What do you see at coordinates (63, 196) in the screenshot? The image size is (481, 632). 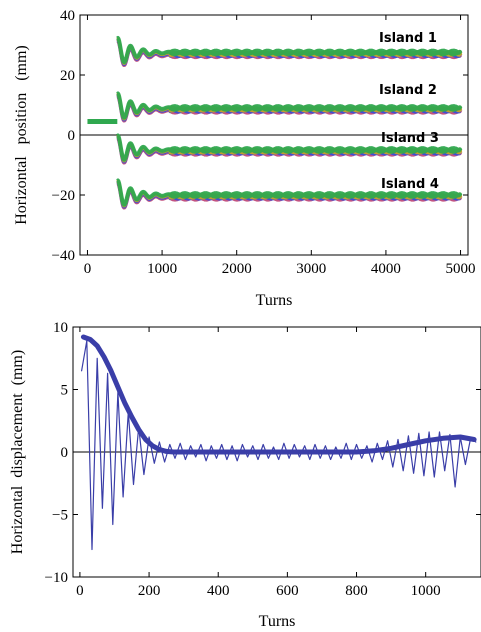 I see `y-tick-label: −20` at bounding box center [63, 196].